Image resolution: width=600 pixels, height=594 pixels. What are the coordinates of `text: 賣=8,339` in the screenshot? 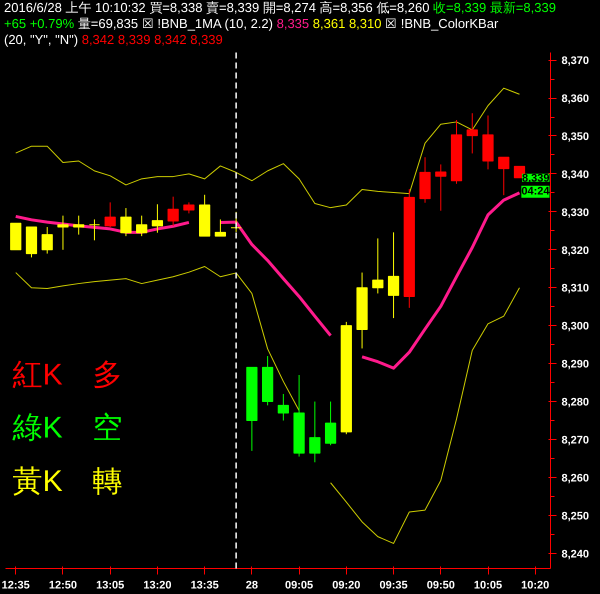 It's located at (233, 7).